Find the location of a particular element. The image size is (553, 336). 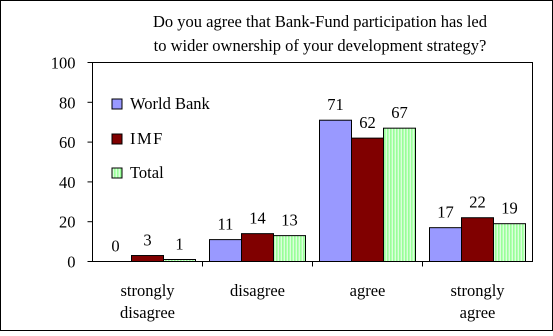

data-label-world-bank-disagree: 11 is located at coordinates (226, 224).